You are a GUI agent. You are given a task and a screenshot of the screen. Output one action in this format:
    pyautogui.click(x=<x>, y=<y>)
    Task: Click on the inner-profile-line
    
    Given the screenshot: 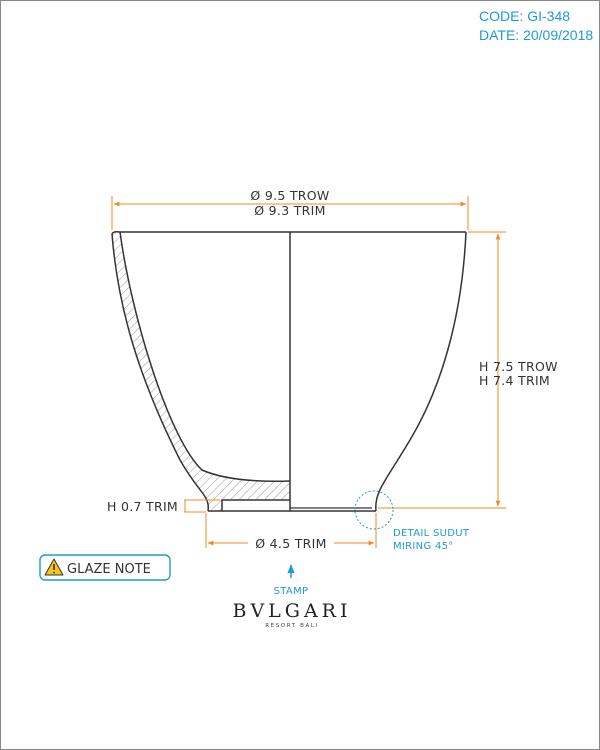 What is the action you would take?
    pyautogui.click(x=205, y=356)
    